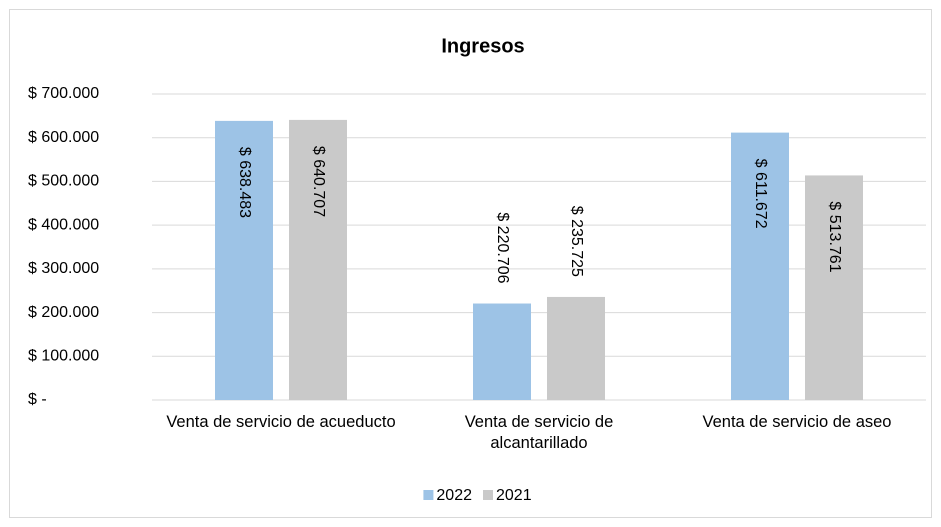 The width and height of the screenshot is (941, 527). Describe the element at coordinates (63, 181) in the screenshot. I see `y-tick-label: $ 500.000` at that location.